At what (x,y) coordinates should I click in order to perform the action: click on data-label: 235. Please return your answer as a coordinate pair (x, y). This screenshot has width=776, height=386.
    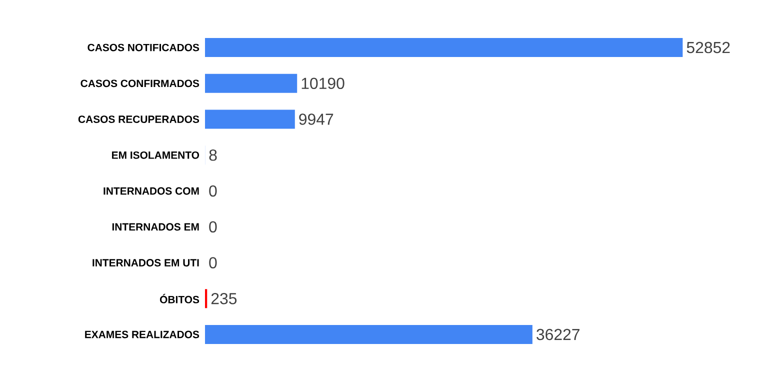
    Looking at the image, I should click on (224, 298).